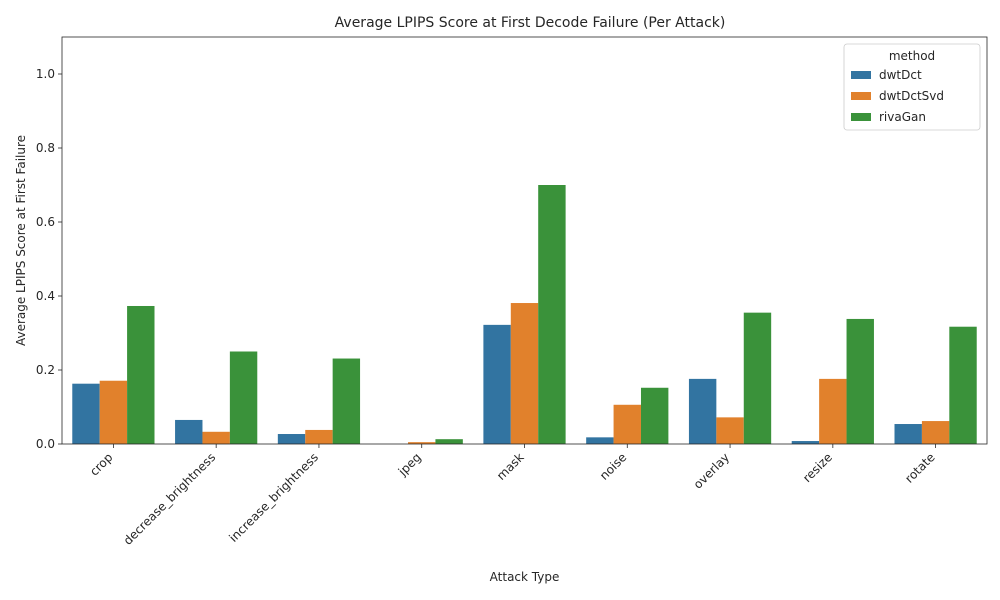  Describe the element at coordinates (45, 296) in the screenshot. I see `y-tick-label: 0.4` at that location.